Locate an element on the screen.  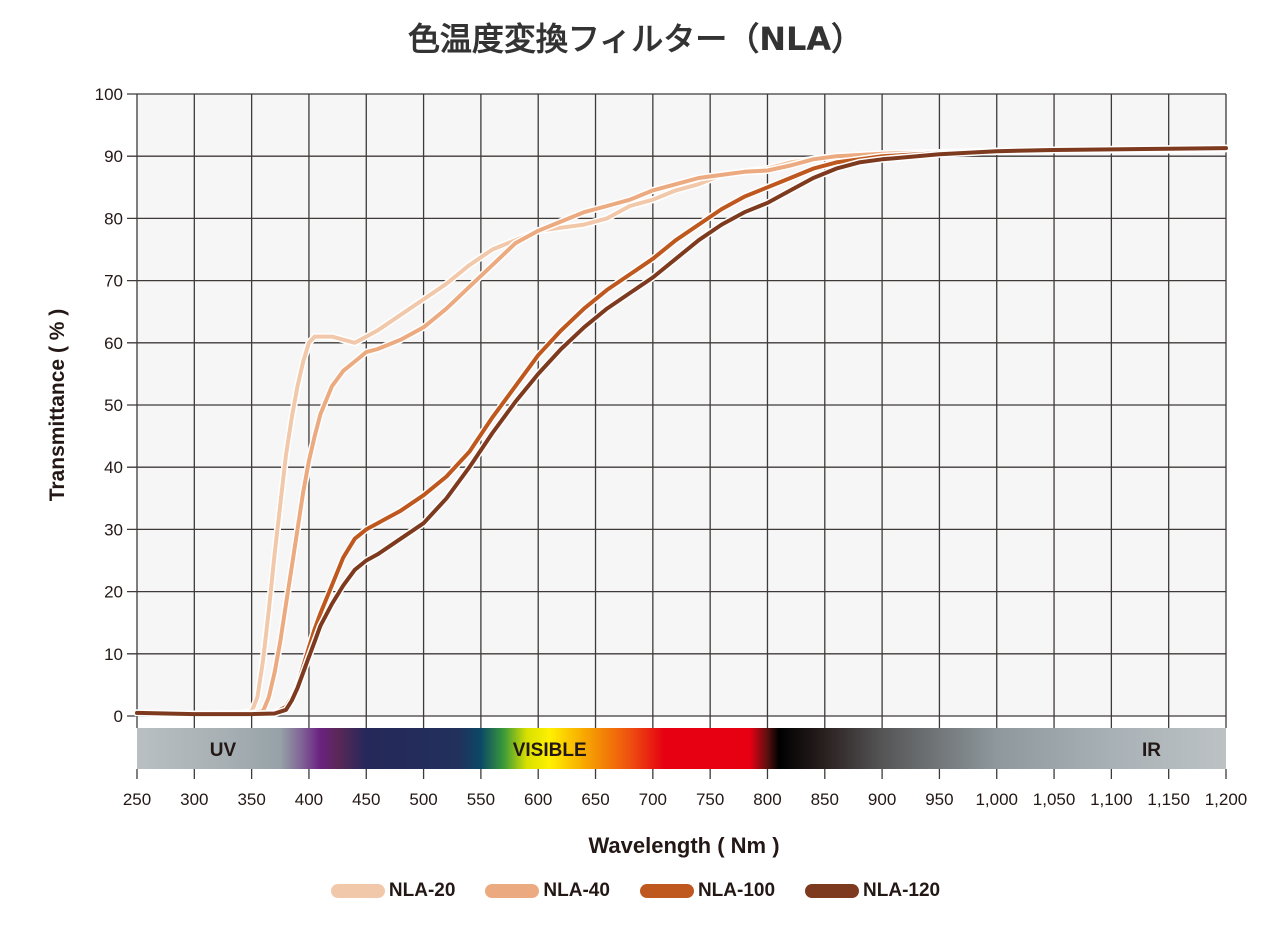
x-tick-label: 1,050 is located at coordinates (1054, 799).